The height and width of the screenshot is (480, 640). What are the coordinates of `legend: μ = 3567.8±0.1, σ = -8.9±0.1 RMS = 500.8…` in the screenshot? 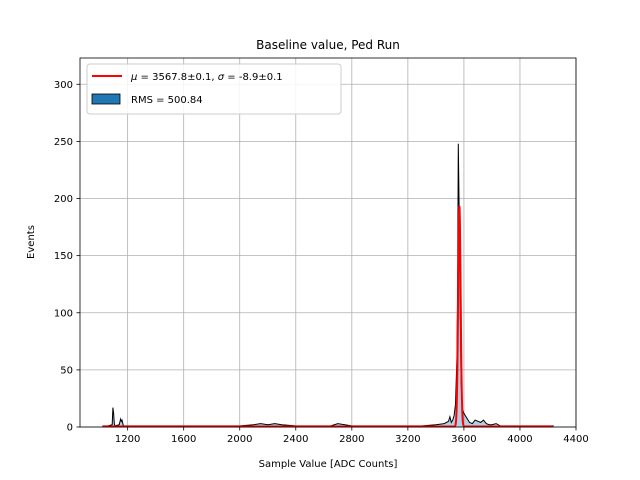 It's located at (214, 89).